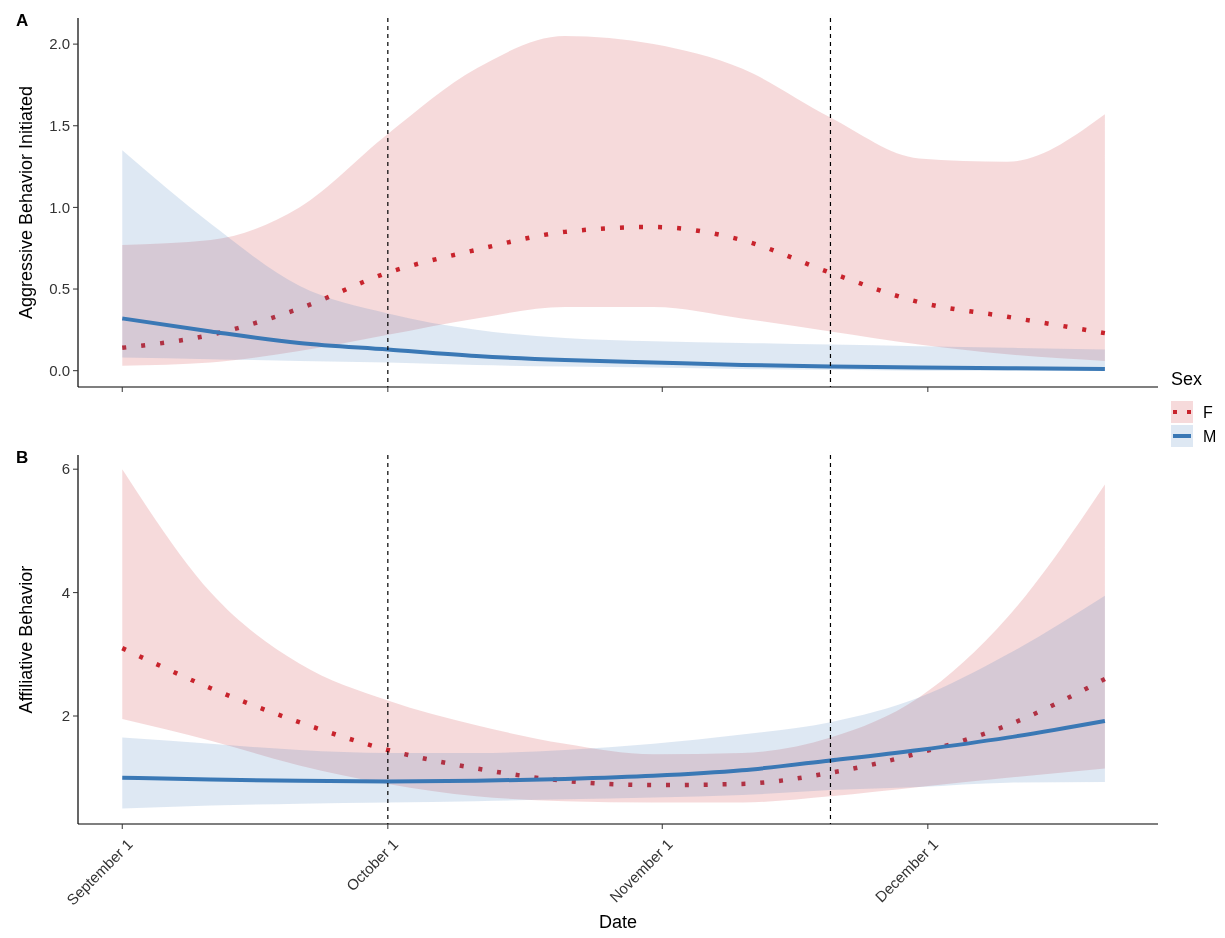 This screenshot has width=1225, height=938. Describe the element at coordinates (65, 716) in the screenshot. I see `y-tick-label: 2` at that location.